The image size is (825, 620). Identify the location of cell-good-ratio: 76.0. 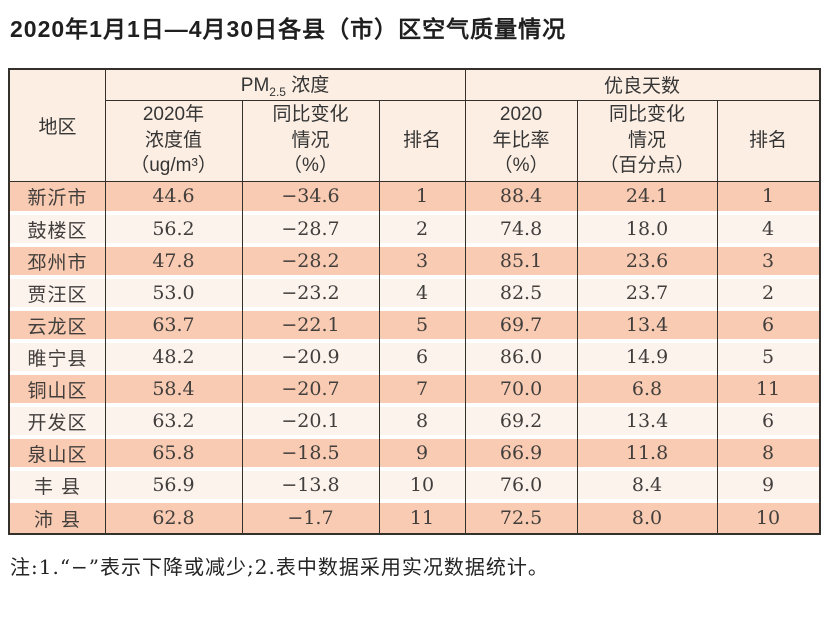
(521, 486).